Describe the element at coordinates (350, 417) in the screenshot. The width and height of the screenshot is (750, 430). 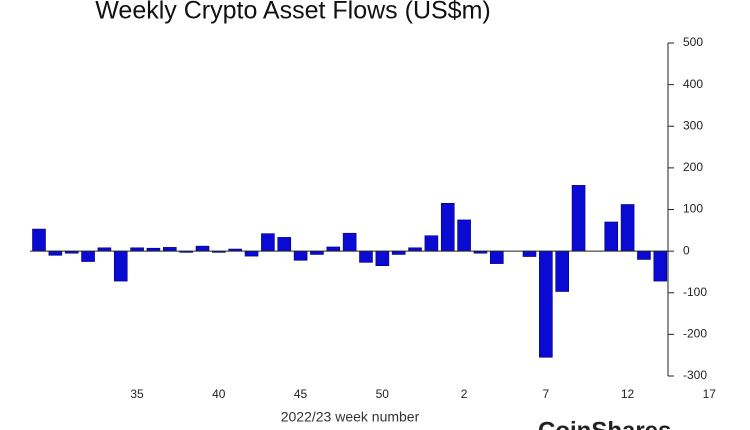
I see `x-axis-label: 2022/23 week number` at that location.